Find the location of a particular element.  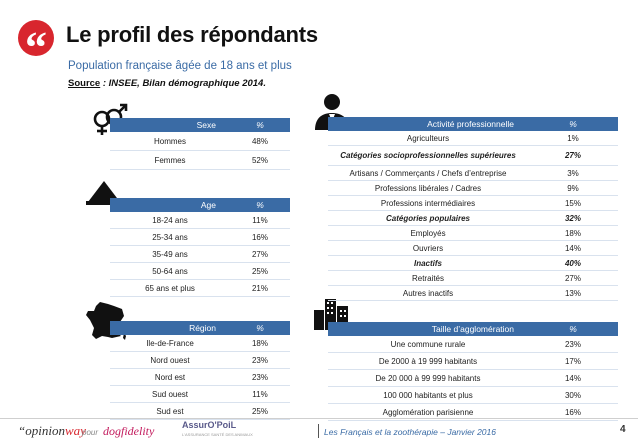

row-label: Hommes is located at coordinates (169, 141).